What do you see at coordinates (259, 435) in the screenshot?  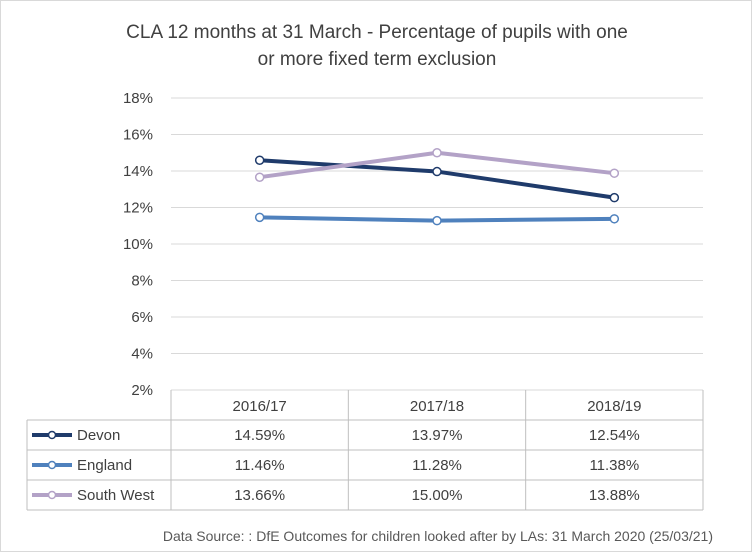 I see `data-table-value: 14.59%` at bounding box center [259, 435].